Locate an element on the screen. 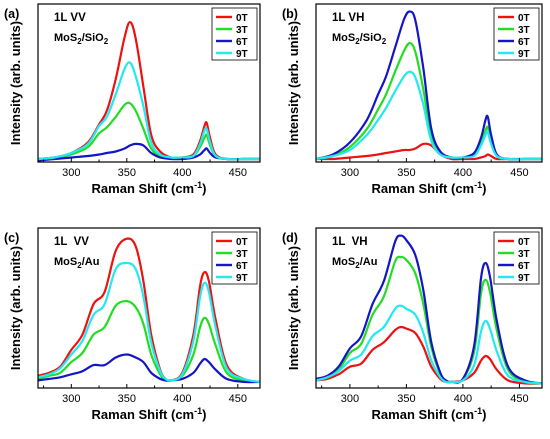 This screenshot has height=439, width=550. panel-label: (c) is located at coordinates (11, 238).